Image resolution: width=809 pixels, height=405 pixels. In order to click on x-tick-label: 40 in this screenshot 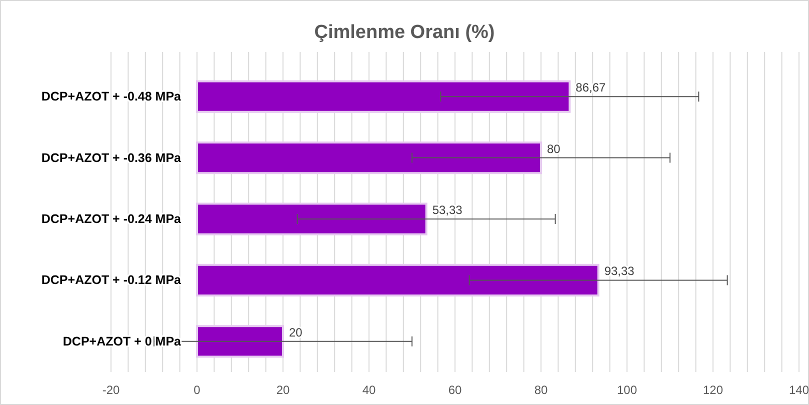, I will do `click(369, 390)`.